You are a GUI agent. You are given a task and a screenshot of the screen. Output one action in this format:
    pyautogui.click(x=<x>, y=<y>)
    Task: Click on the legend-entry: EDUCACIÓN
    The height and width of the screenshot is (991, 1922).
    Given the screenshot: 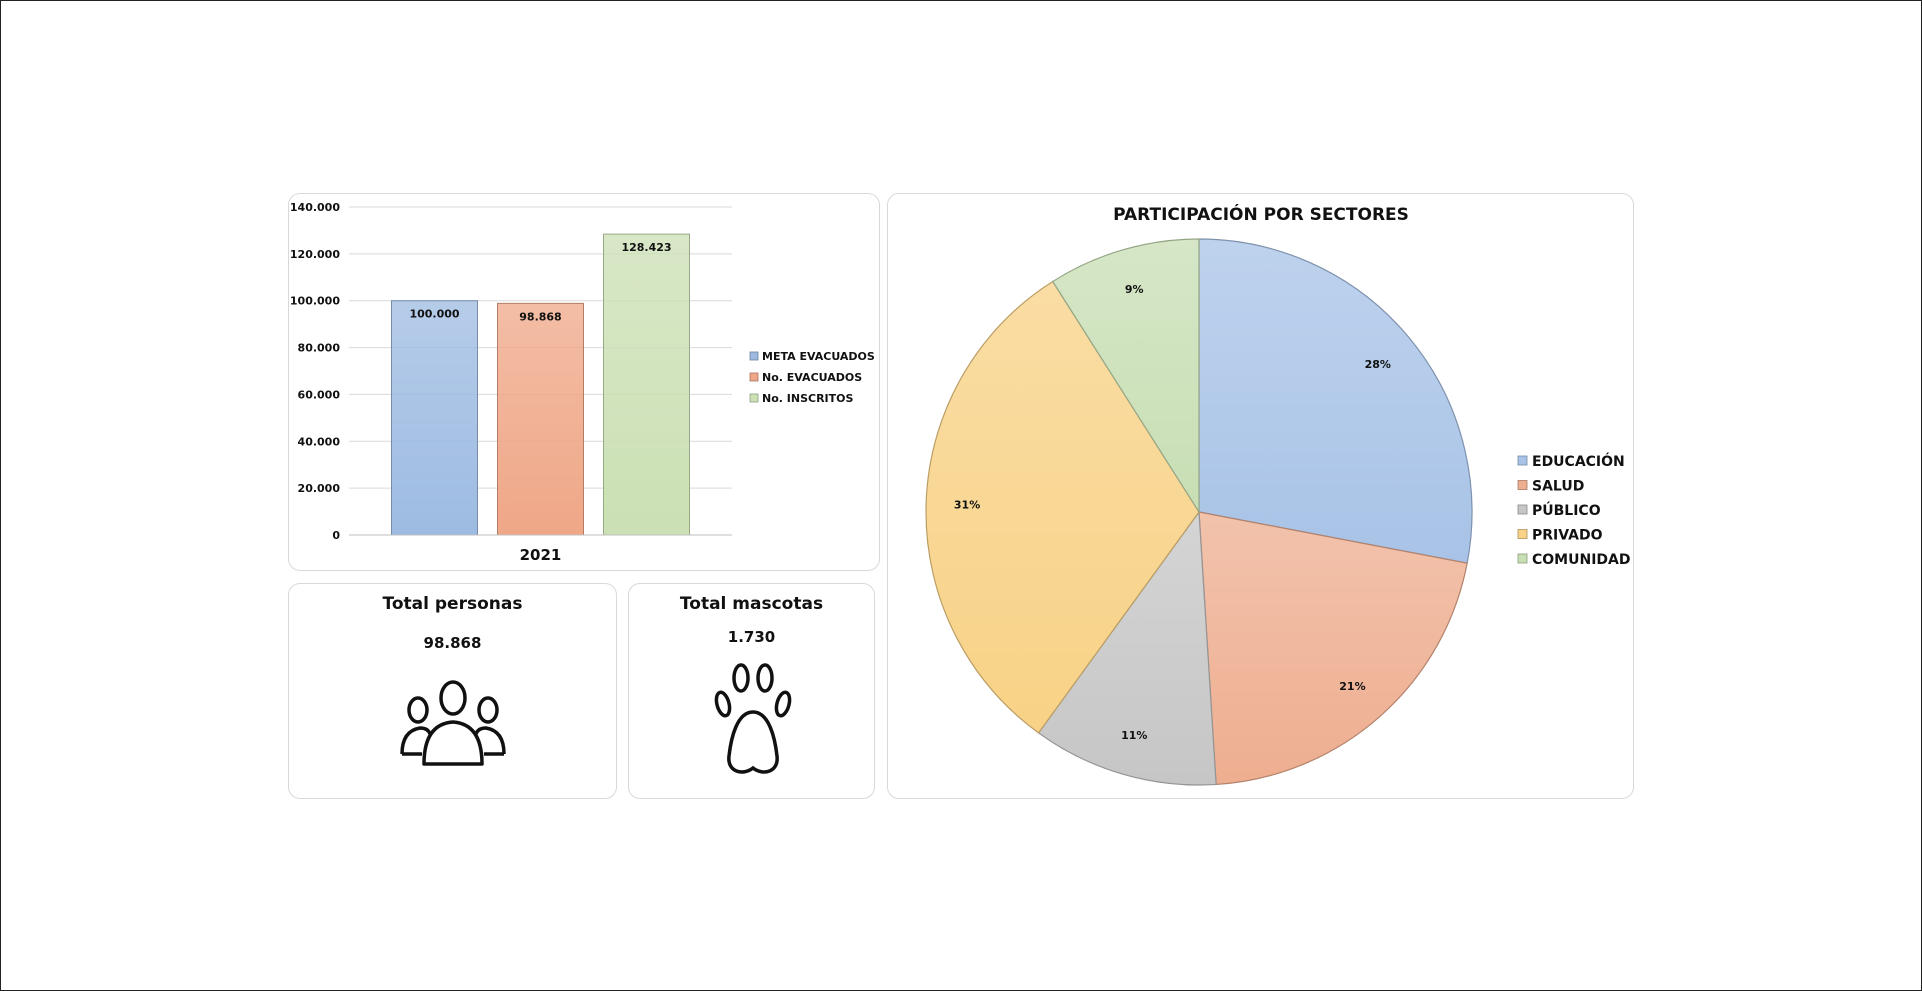 What is the action you would take?
    pyautogui.click(x=1578, y=461)
    